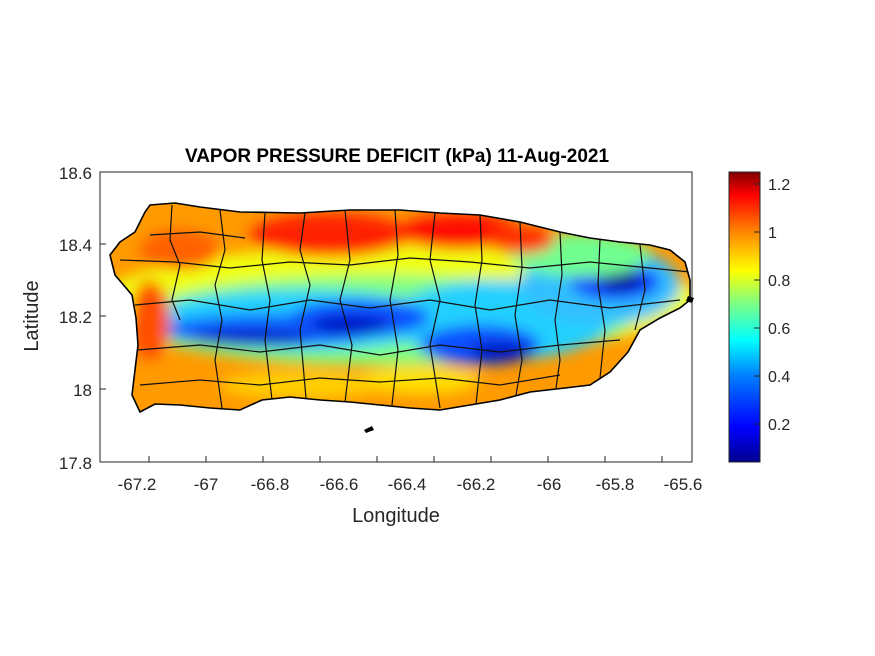 This screenshot has width=875, height=656. I want to click on colorbar-ticks, so click(757, 304).